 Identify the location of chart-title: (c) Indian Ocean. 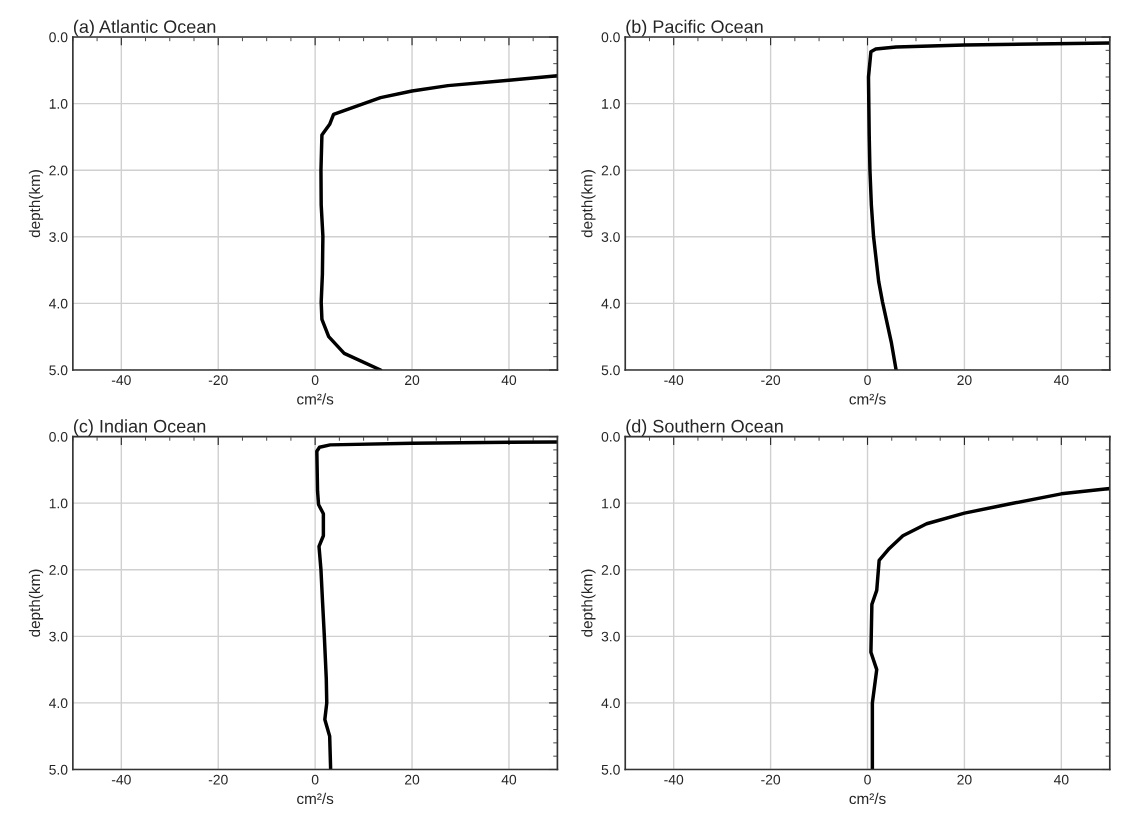
(139, 428).